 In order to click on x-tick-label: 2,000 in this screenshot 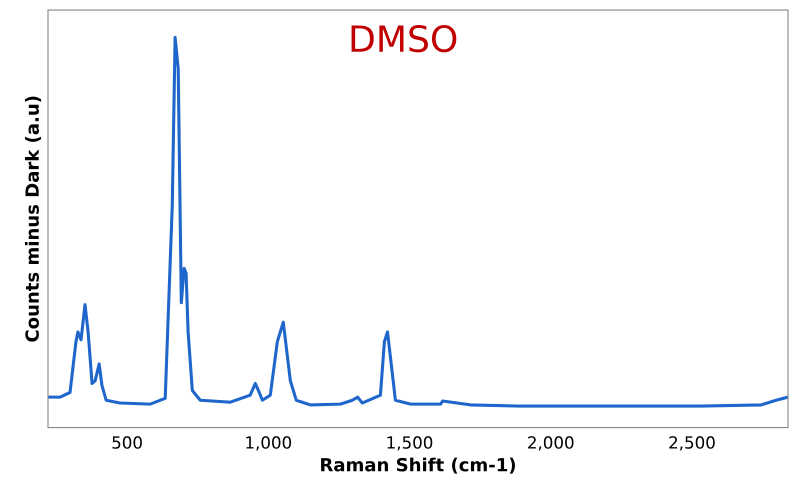, I will do `click(551, 443)`.